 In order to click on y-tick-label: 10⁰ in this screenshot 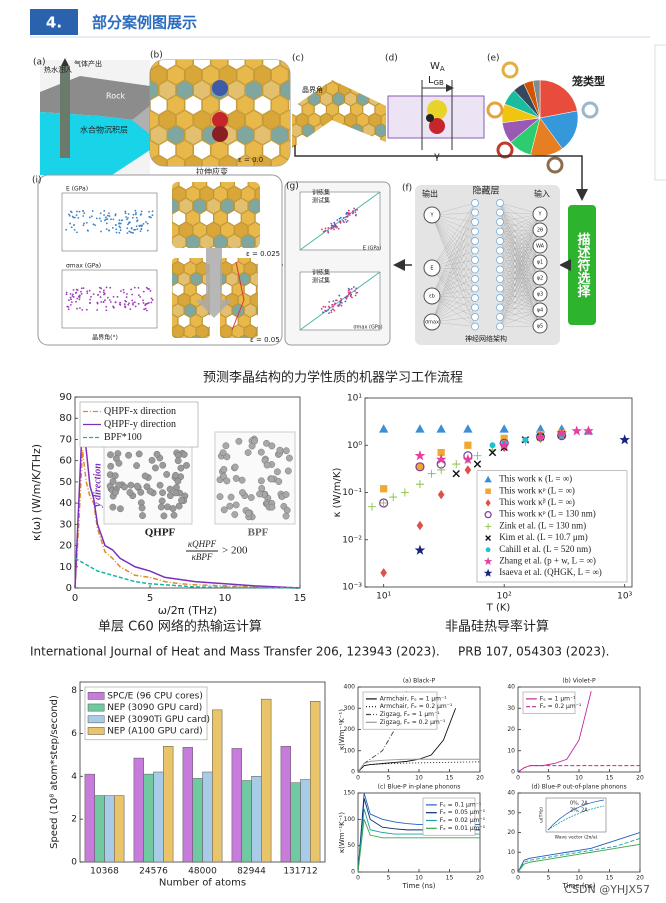, I will do `click(354, 446)`.